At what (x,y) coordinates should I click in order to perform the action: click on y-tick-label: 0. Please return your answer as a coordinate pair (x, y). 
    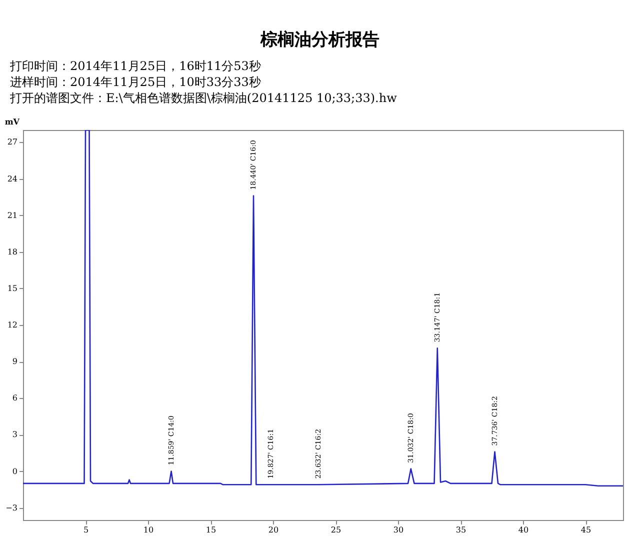
    Looking at the image, I should click on (15, 471).